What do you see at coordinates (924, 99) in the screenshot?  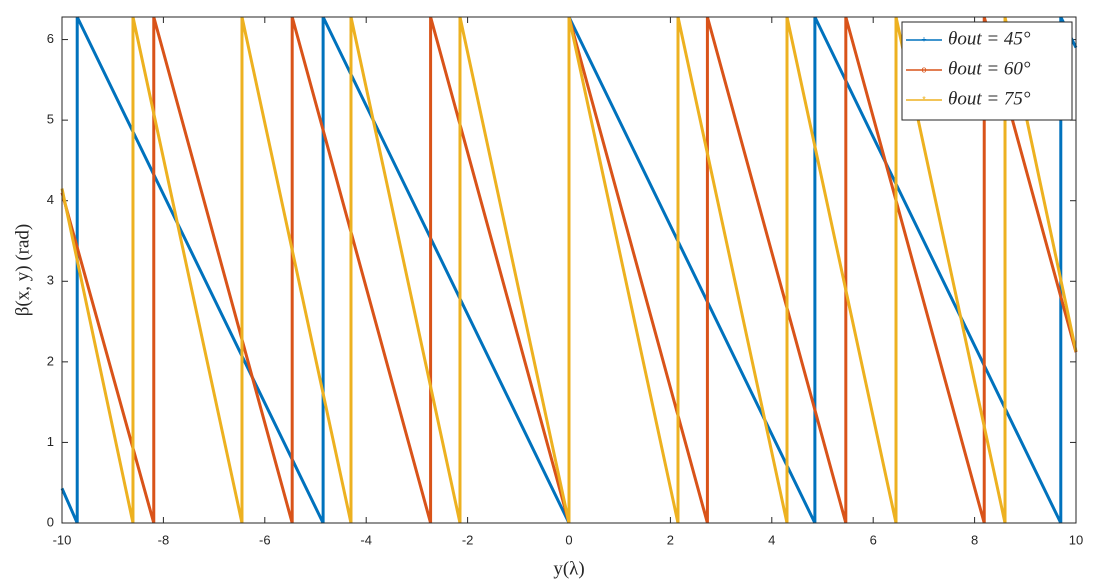 I see `legend-marker: *` at bounding box center [924, 99].